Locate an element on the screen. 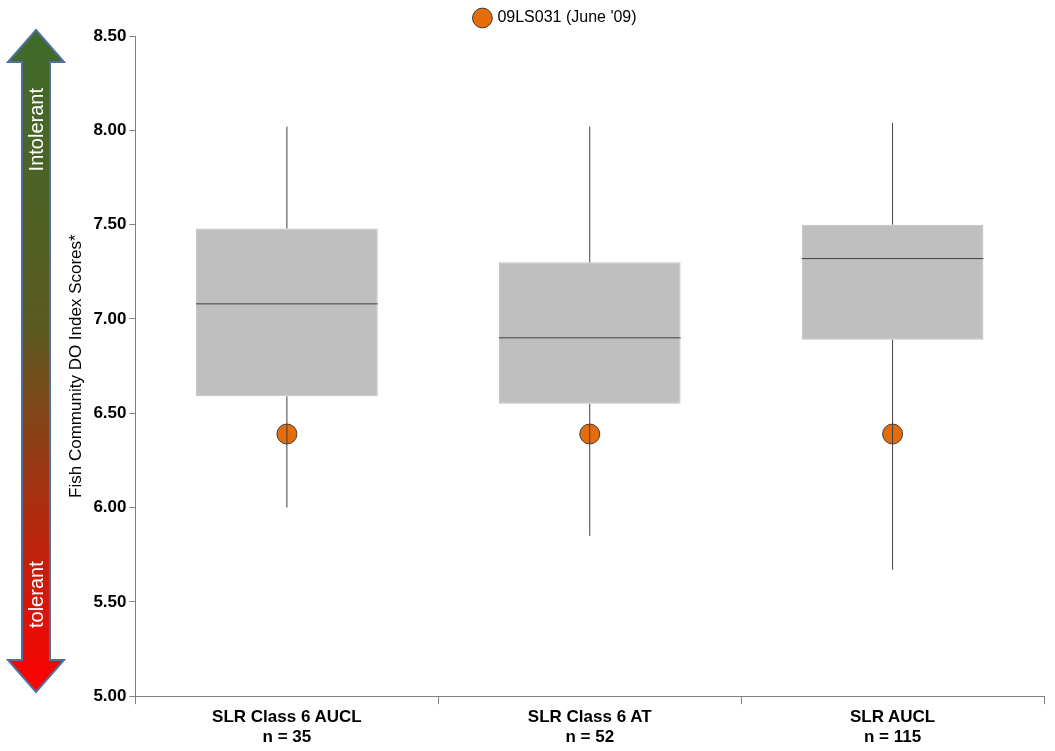  x-tick-label: SLR Class 6 AUCL n = 35 is located at coordinates (287, 727).